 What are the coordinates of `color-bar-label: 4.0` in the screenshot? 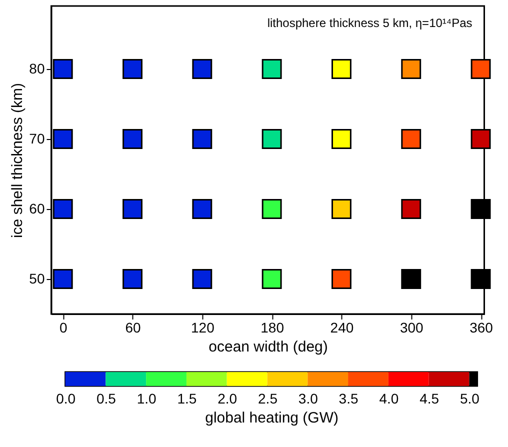 It's located at (389, 398).